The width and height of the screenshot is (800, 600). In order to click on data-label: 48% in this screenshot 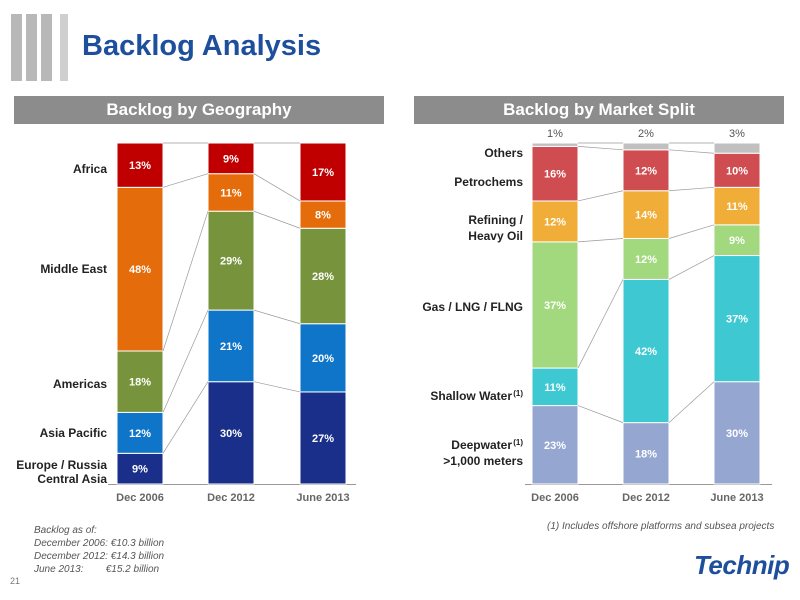, I will do `click(140, 270)`.